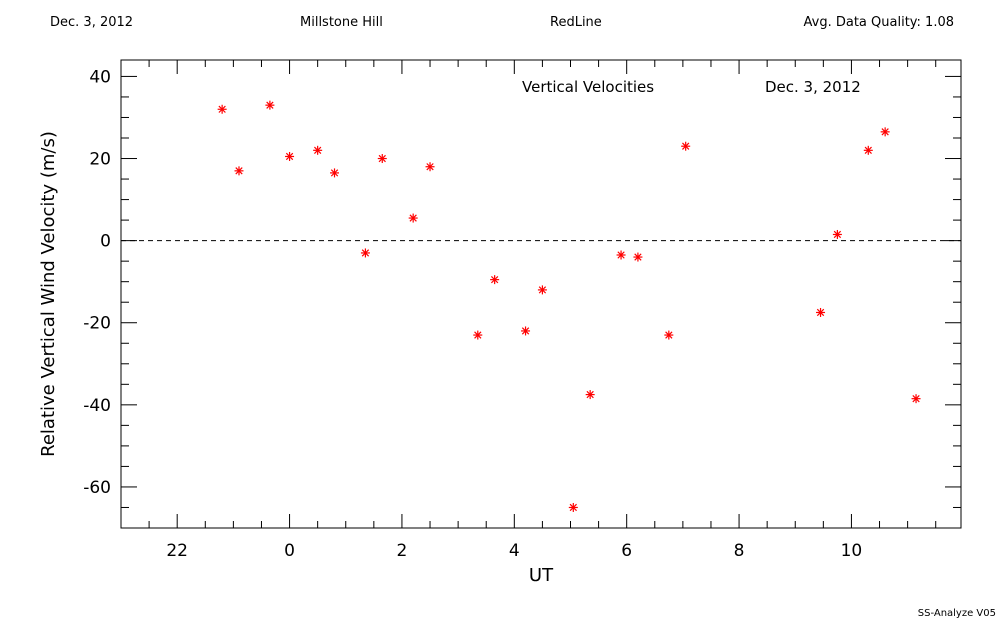 This screenshot has width=1000, height=625. What do you see at coordinates (852, 551) in the screenshot?
I see `x-tick-label: 10` at bounding box center [852, 551].